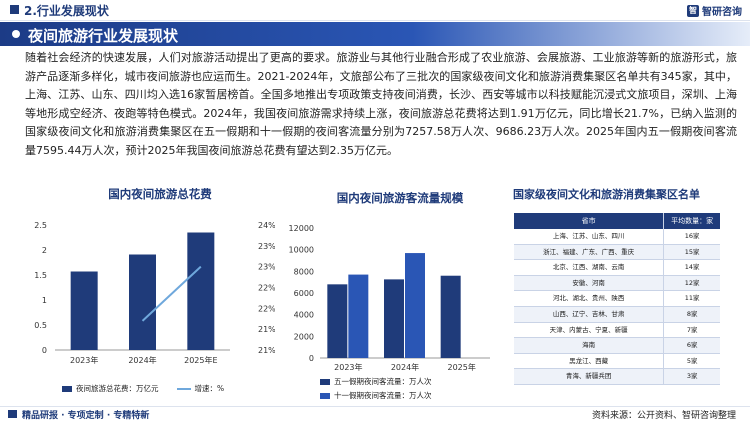 This screenshot has width=750, height=421. I want to click on chart1-legend-line-label: 增速：%, so click(209, 388).